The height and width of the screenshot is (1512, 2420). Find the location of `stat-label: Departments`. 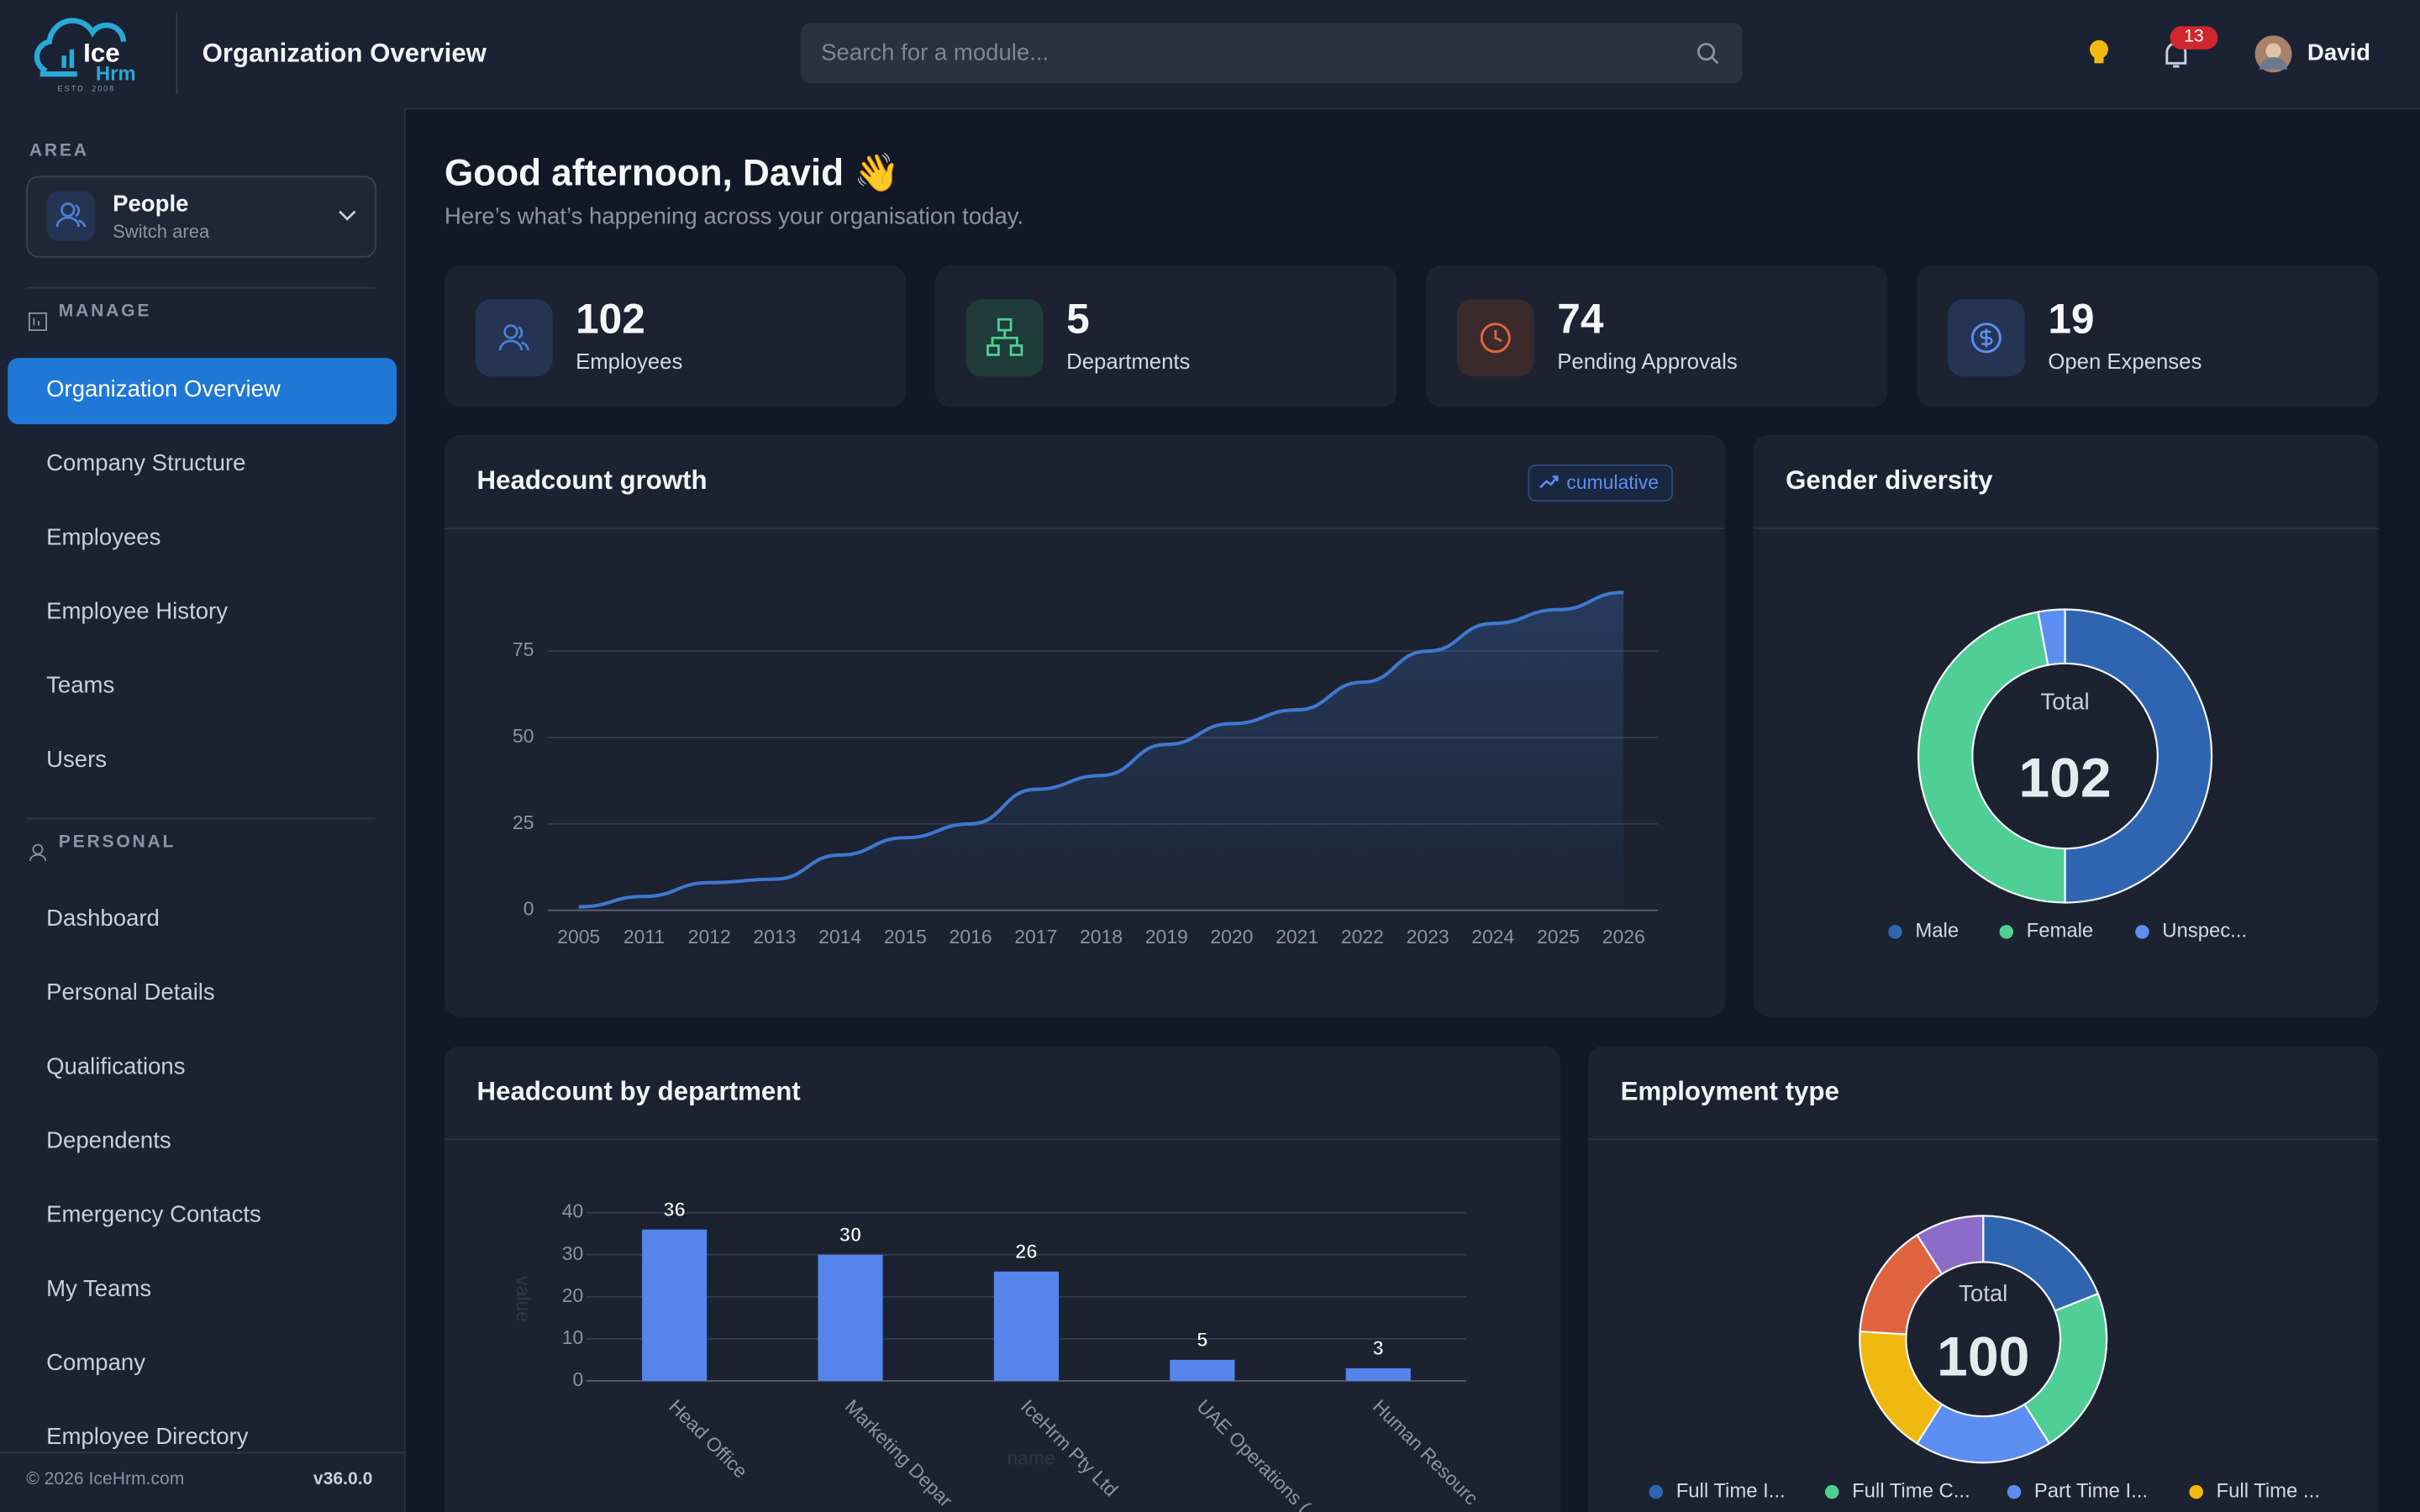

stat-label: Departments is located at coordinates (1128, 361).